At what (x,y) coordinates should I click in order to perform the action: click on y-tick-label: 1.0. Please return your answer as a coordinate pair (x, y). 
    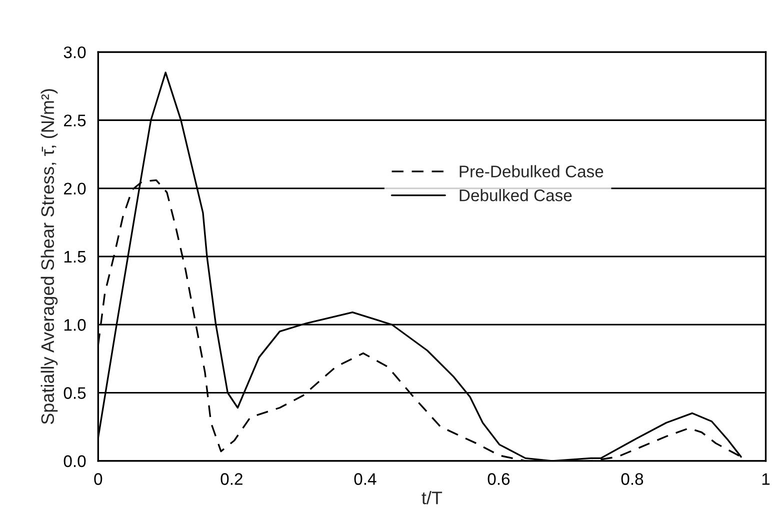
    Looking at the image, I should click on (75, 325).